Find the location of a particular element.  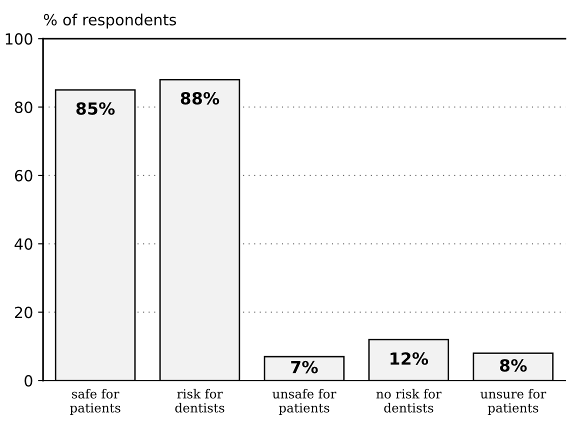

data-label: 12% is located at coordinates (409, 358).